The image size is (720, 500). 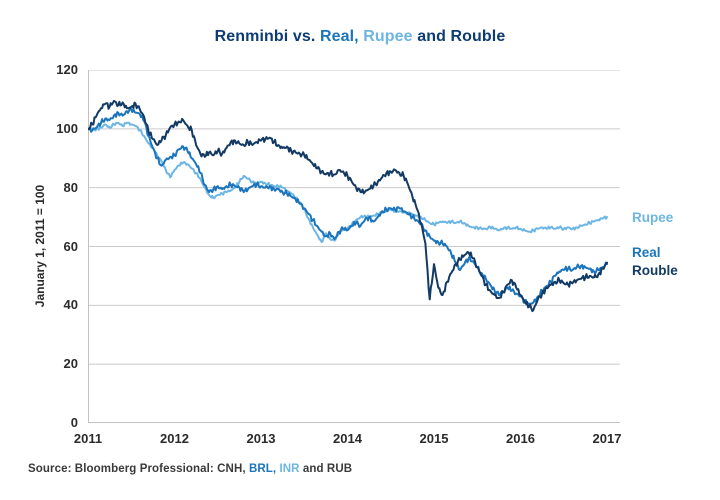 What do you see at coordinates (70, 305) in the screenshot?
I see `y-tick-label: 40` at bounding box center [70, 305].